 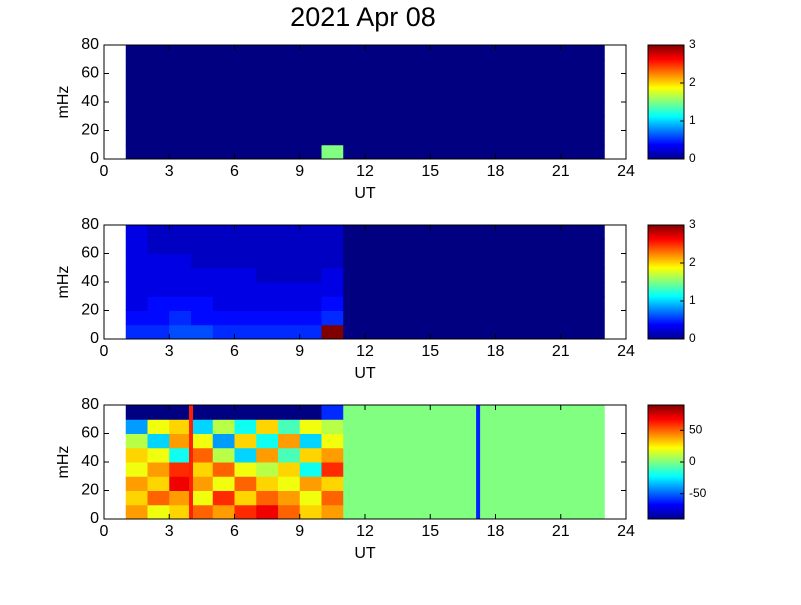 I want to click on x-tick-label: 3, so click(x=169, y=531).